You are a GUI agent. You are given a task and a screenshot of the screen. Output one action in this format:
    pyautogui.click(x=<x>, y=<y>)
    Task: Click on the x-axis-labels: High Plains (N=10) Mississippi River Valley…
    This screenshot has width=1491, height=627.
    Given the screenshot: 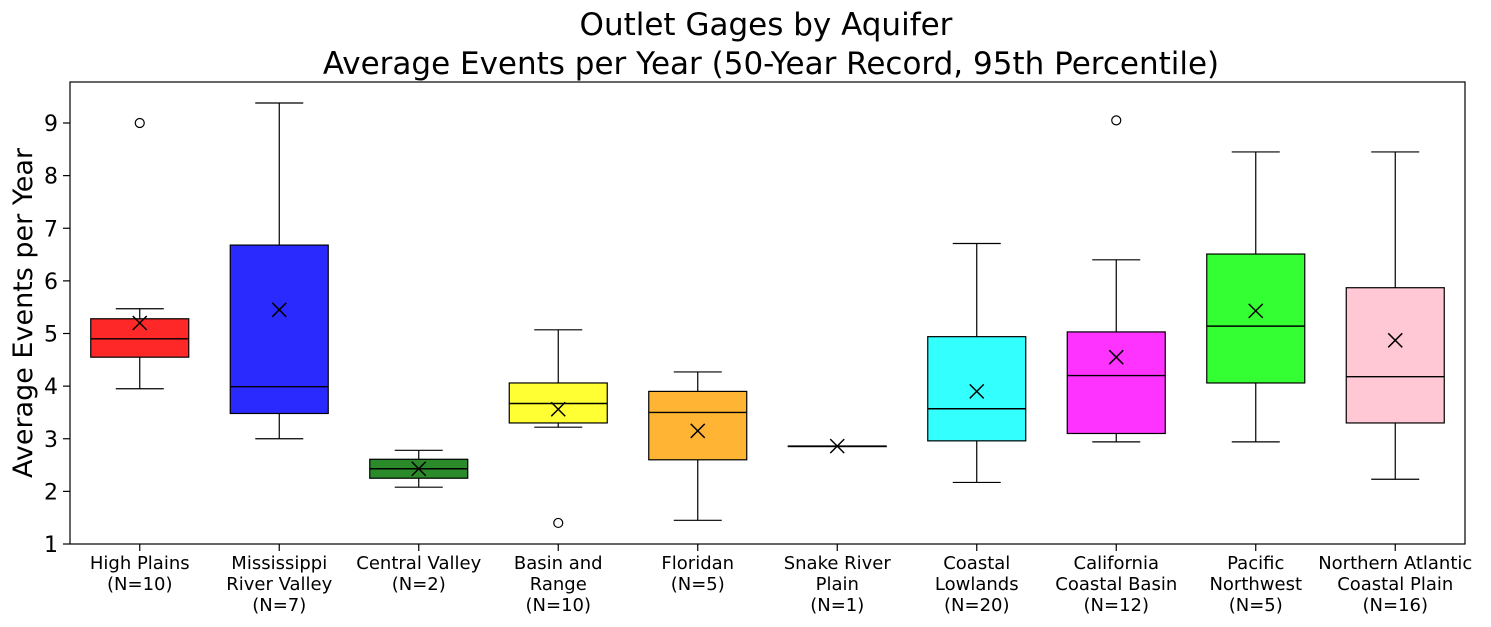 What is the action you would take?
    pyautogui.click(x=781, y=580)
    